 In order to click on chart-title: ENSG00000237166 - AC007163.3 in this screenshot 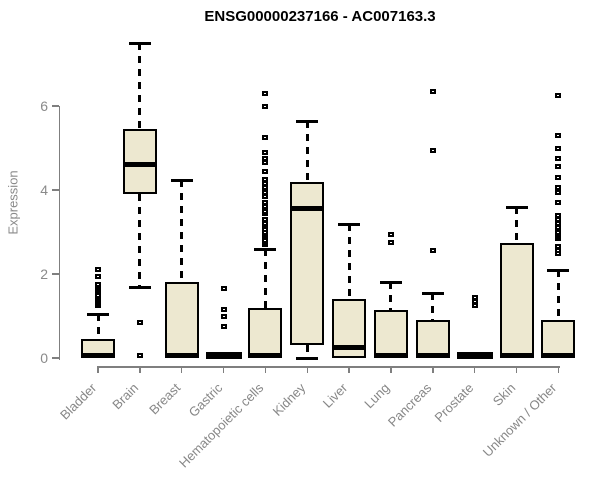, I will do `click(320, 16)`.